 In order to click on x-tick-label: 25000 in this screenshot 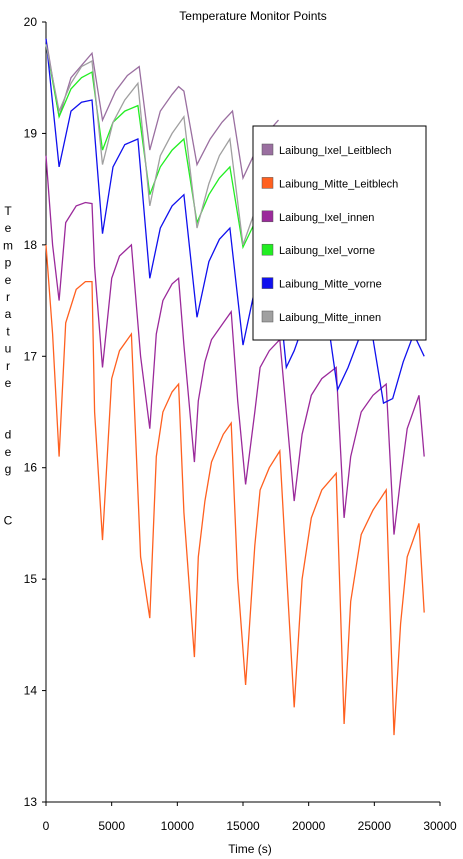, I will do `click(375, 826)`.